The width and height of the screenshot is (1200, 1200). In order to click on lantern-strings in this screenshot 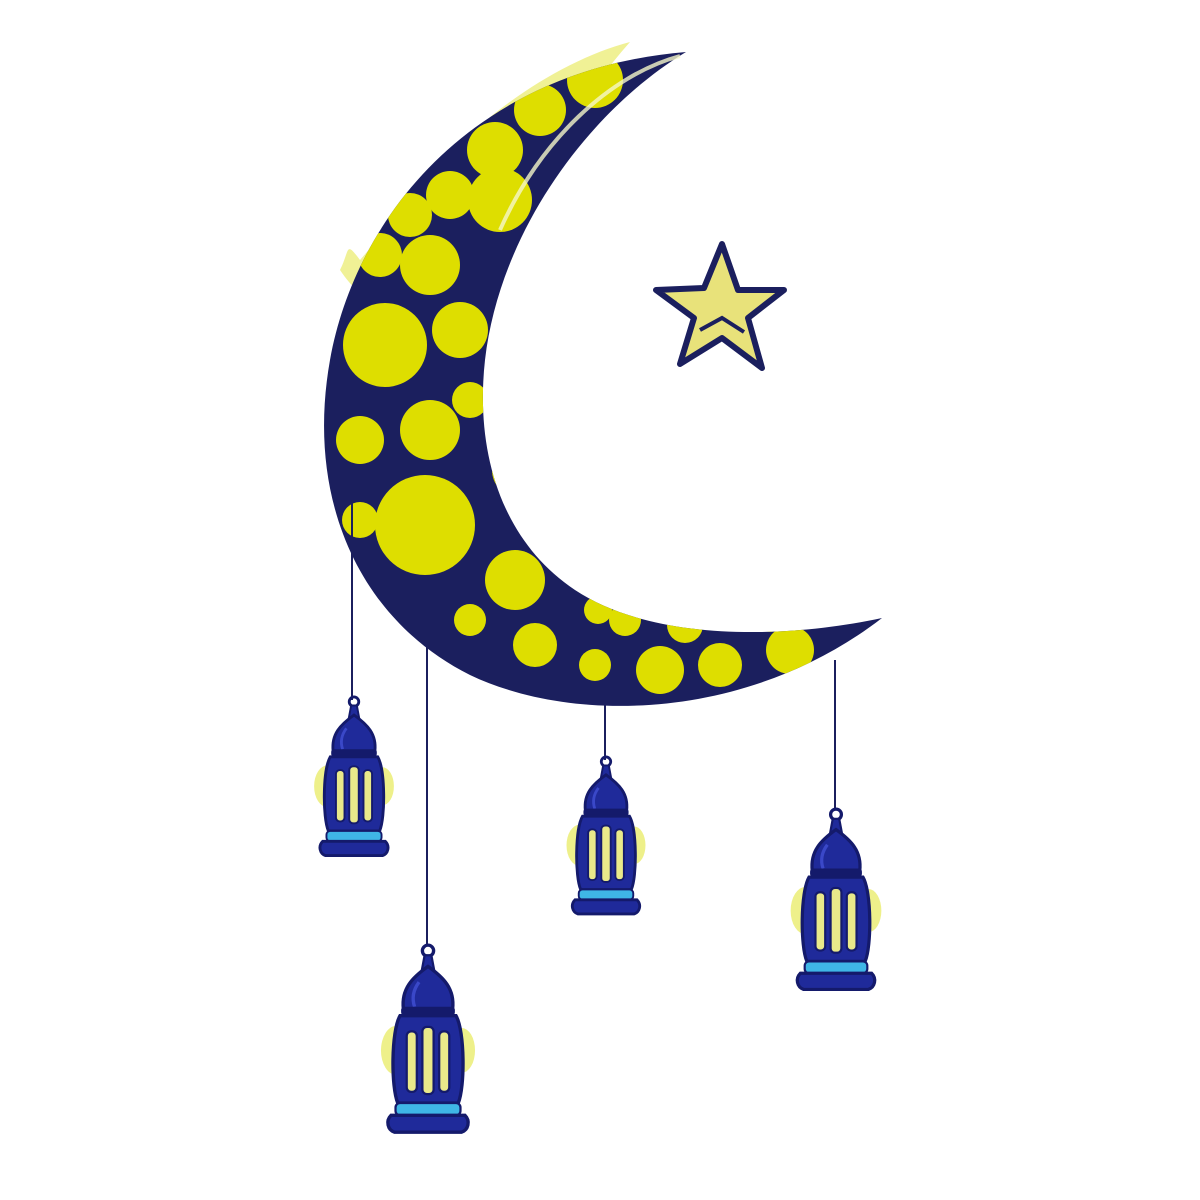, I will do `click(593, 722)`.